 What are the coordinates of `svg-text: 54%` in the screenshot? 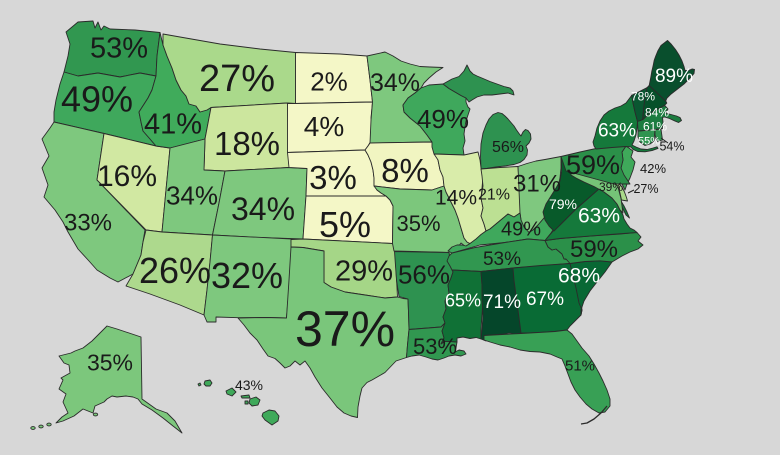 It's located at (671, 147).